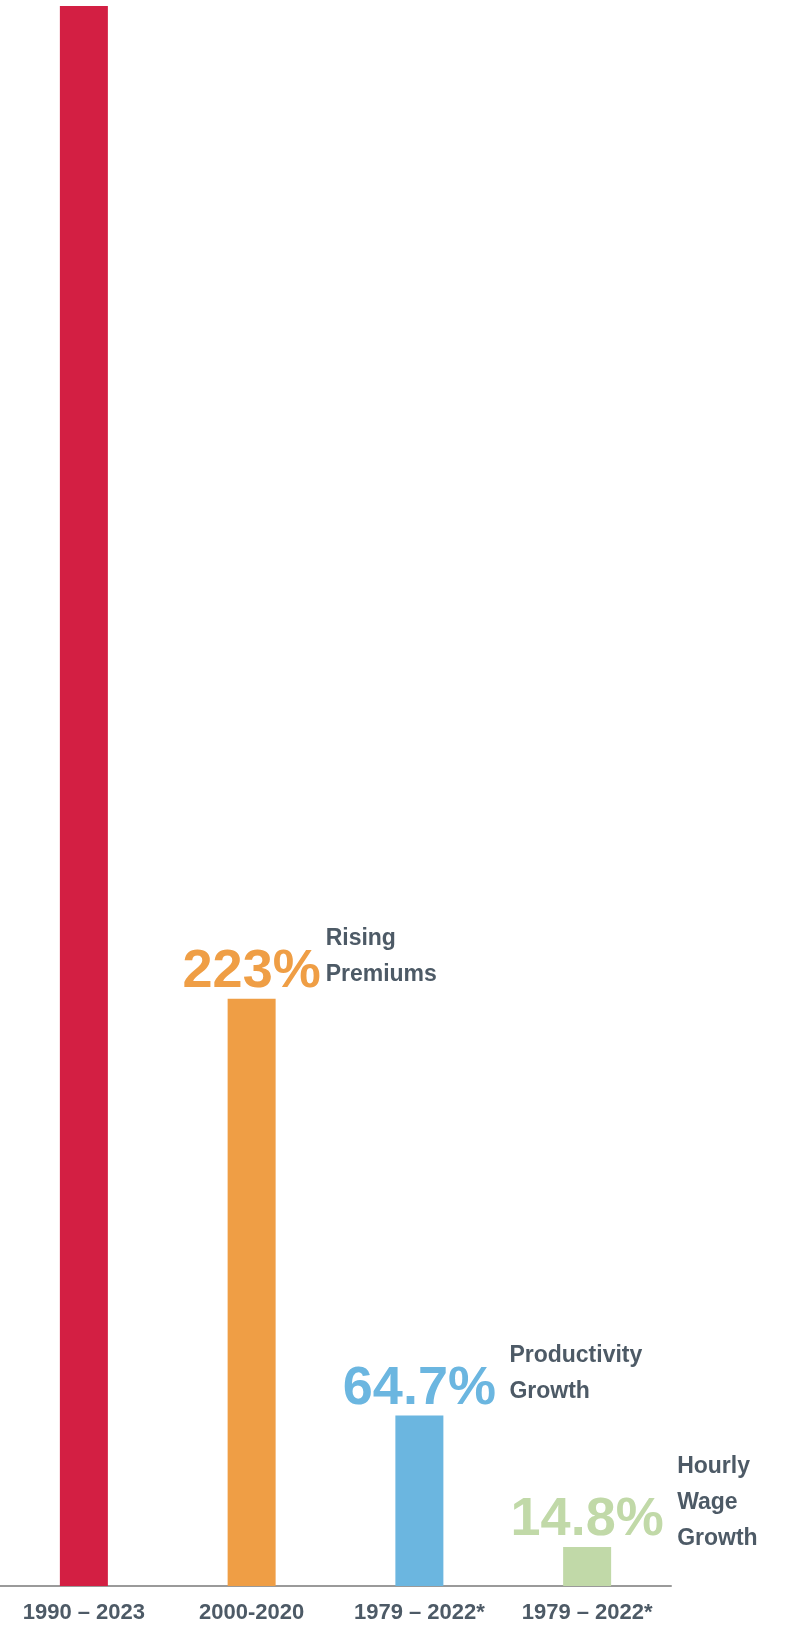 The width and height of the screenshot is (791, 1636). What do you see at coordinates (251, 967) in the screenshot?
I see `data-label: 223%` at bounding box center [251, 967].